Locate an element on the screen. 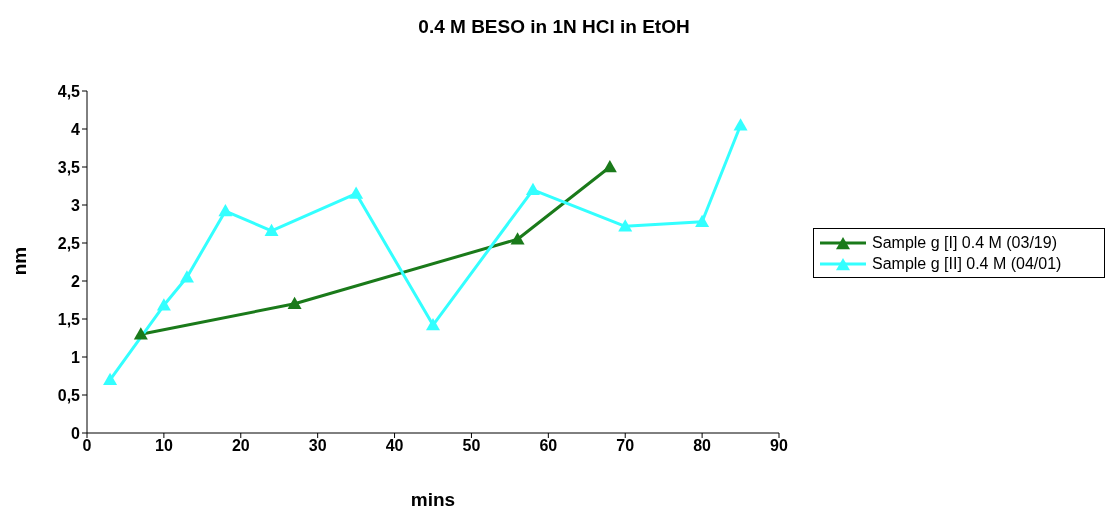 The height and width of the screenshot is (514, 1108). y-tick-label: 0 is located at coordinates (76, 433).